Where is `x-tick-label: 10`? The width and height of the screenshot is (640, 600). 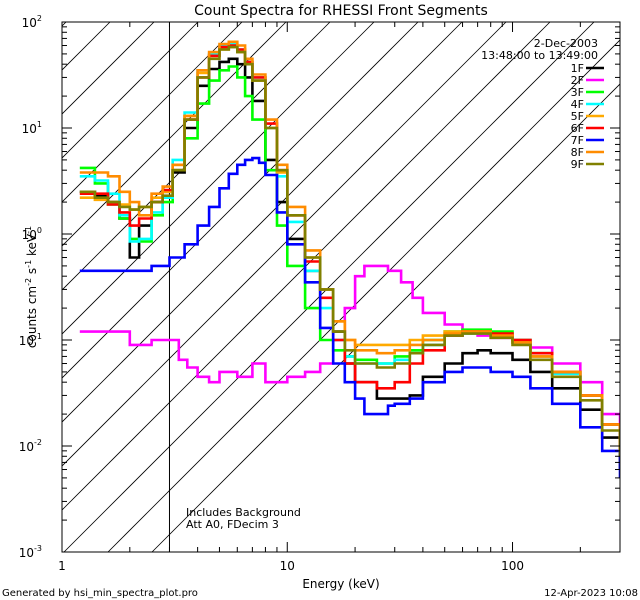 x-tick-label: 10 is located at coordinates (287, 566).